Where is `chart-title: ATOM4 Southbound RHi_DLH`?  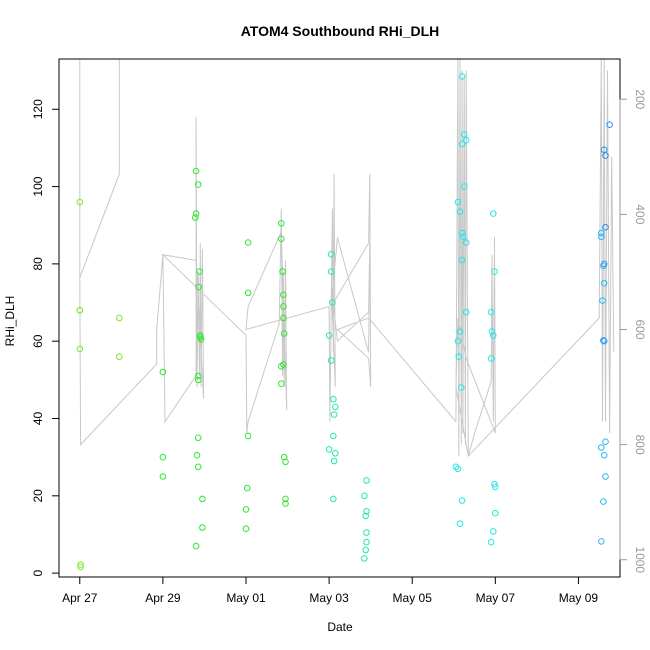 chart-title: ATOM4 Southbound RHi_DLH is located at coordinates (340, 31).